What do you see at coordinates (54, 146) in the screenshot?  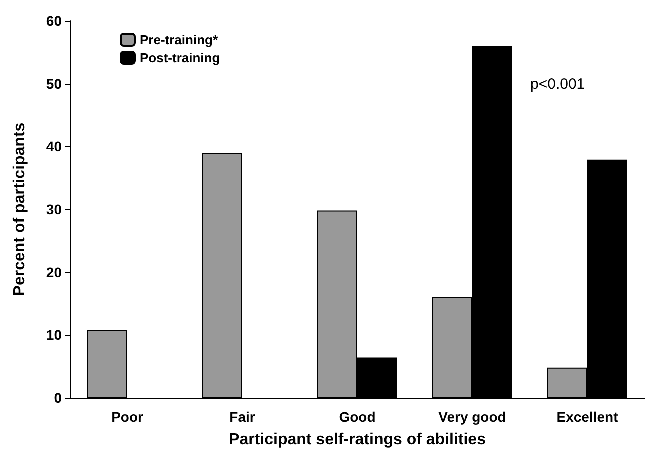 I see `y-tick-label: 40` at bounding box center [54, 146].